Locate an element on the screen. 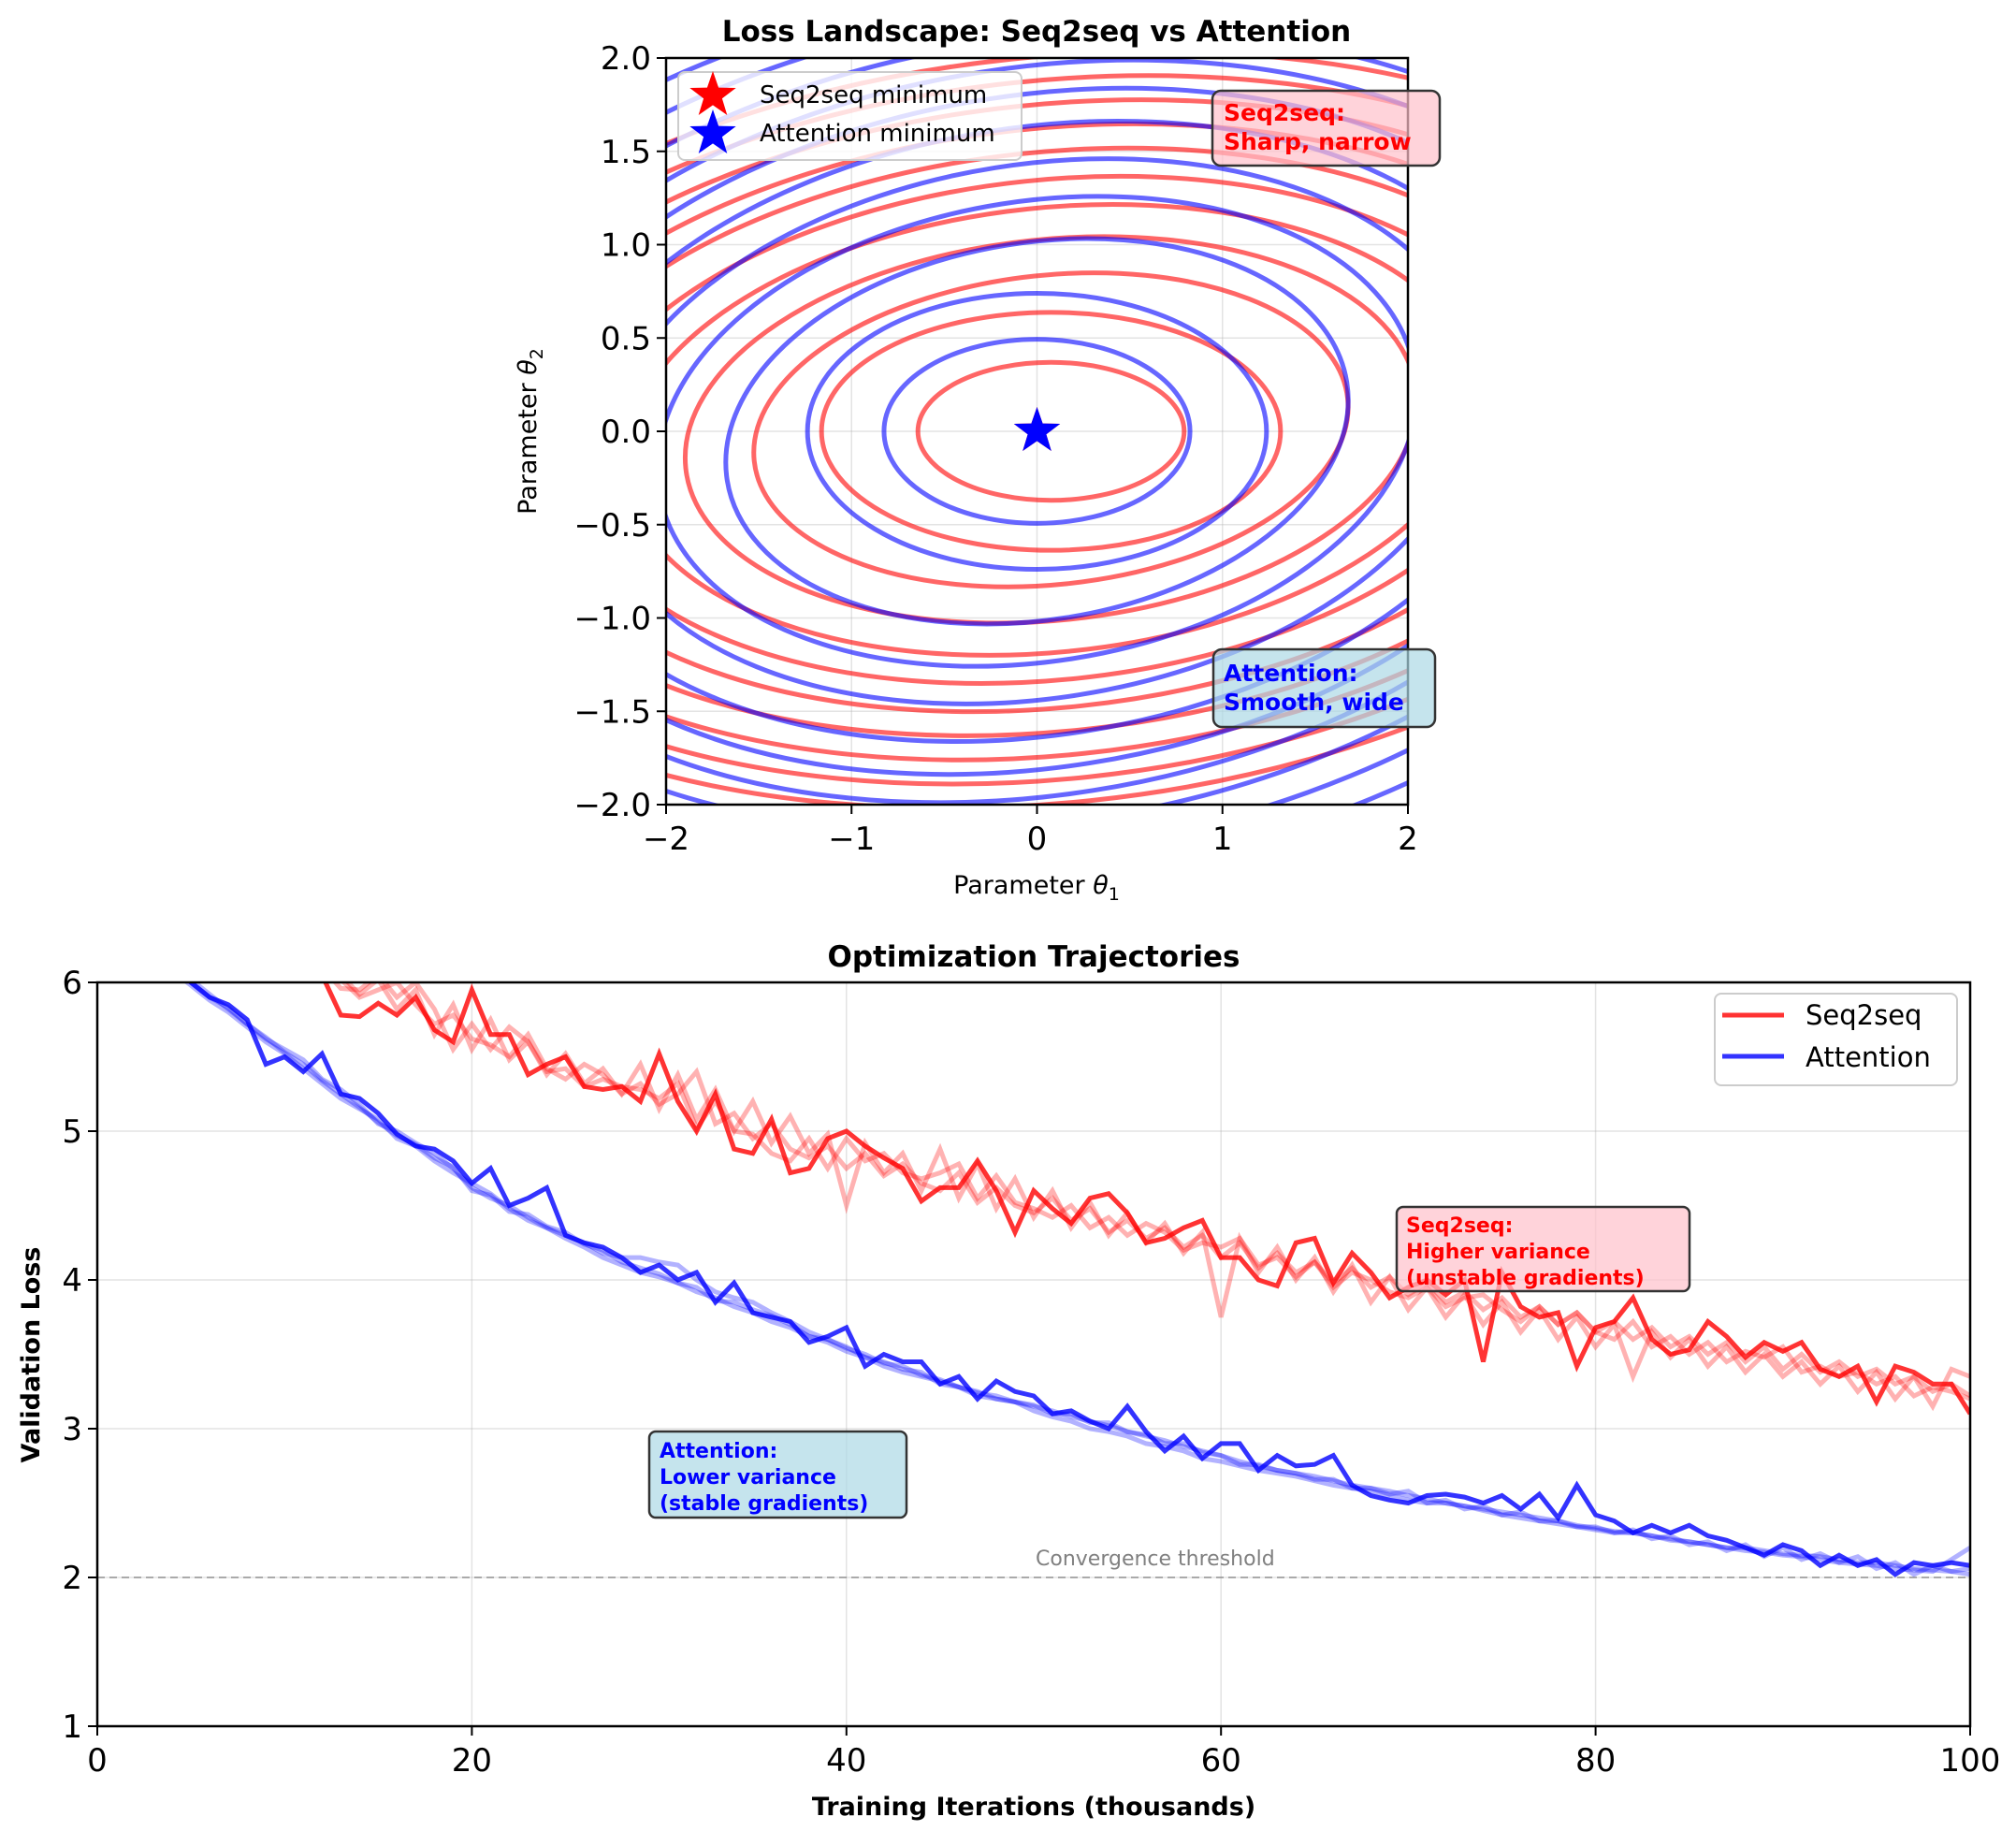  top-x-tick-label: 1 is located at coordinates (1223, 839).